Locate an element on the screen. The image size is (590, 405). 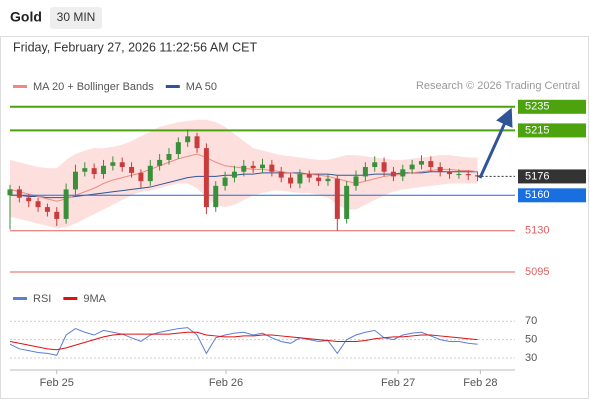
resistance-label: 5215 is located at coordinates (537, 130).